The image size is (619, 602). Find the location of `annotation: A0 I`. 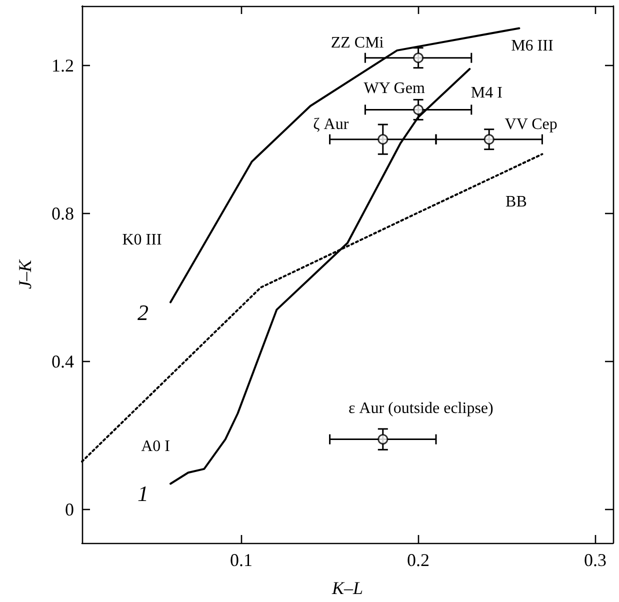

annotation: A0 I is located at coordinates (155, 447).